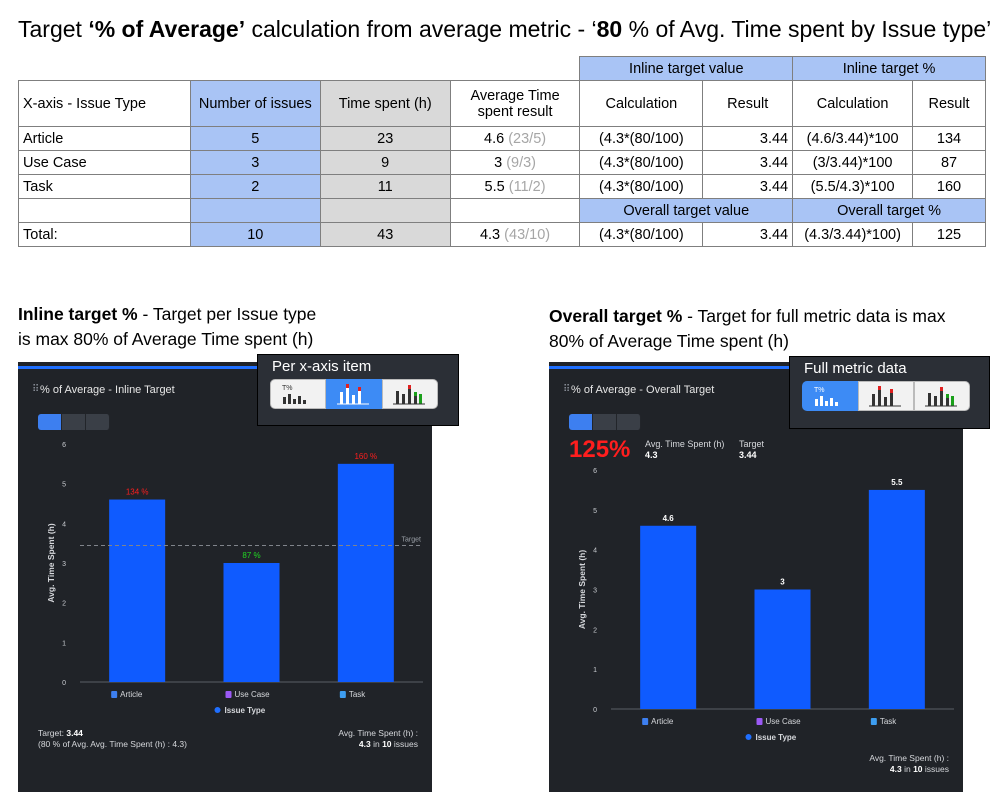 The image size is (1000, 800). What do you see at coordinates (855, 368) in the screenshot?
I see `popup-label: Full metric data` at bounding box center [855, 368].